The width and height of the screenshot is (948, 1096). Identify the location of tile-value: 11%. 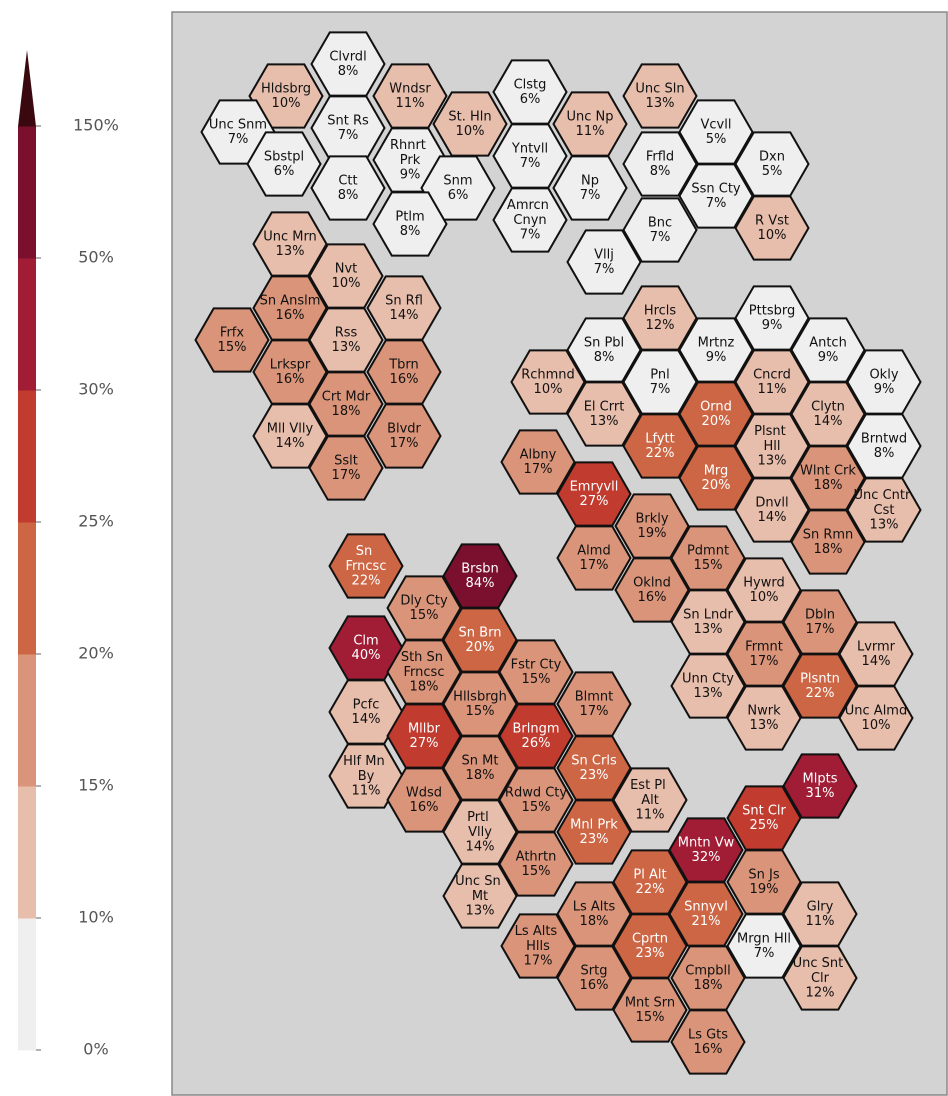
(772, 389).